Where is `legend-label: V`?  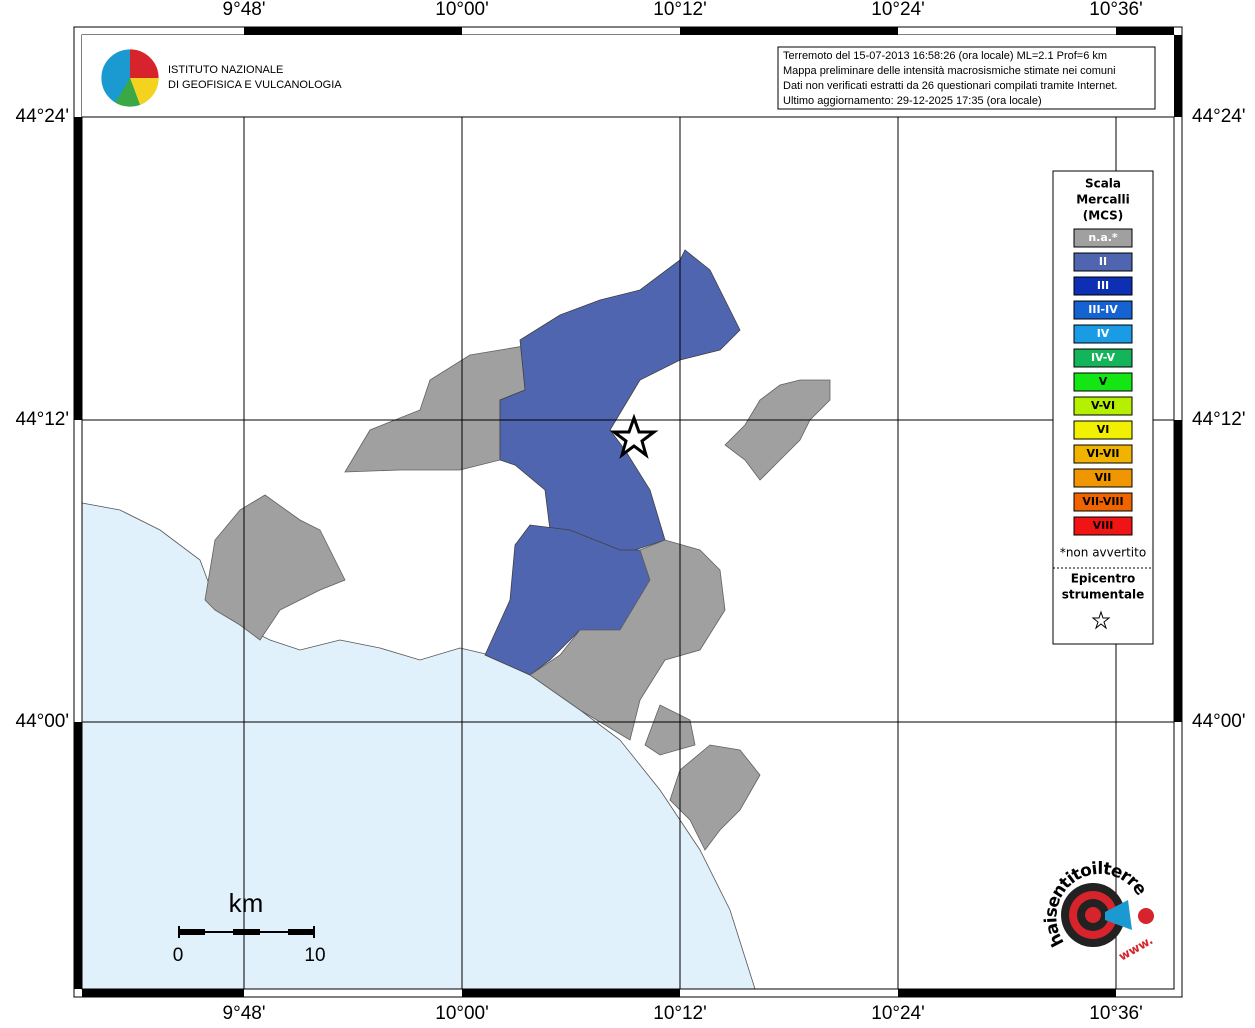
legend-label: V is located at coordinates (1103, 381).